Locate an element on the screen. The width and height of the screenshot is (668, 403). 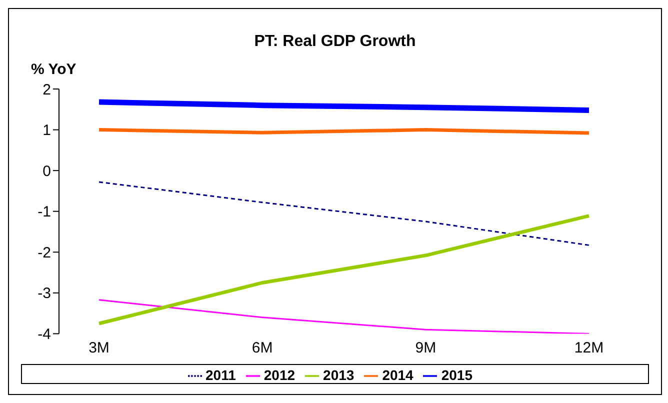
y-tick-label: 1 is located at coordinates (46, 131).